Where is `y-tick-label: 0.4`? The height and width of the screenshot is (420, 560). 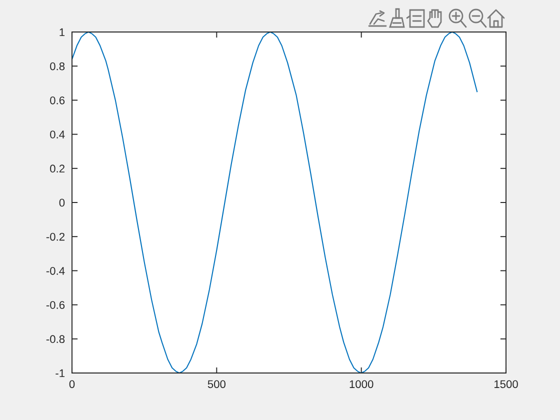
y-tick-label: 0.4 is located at coordinates (57, 134).